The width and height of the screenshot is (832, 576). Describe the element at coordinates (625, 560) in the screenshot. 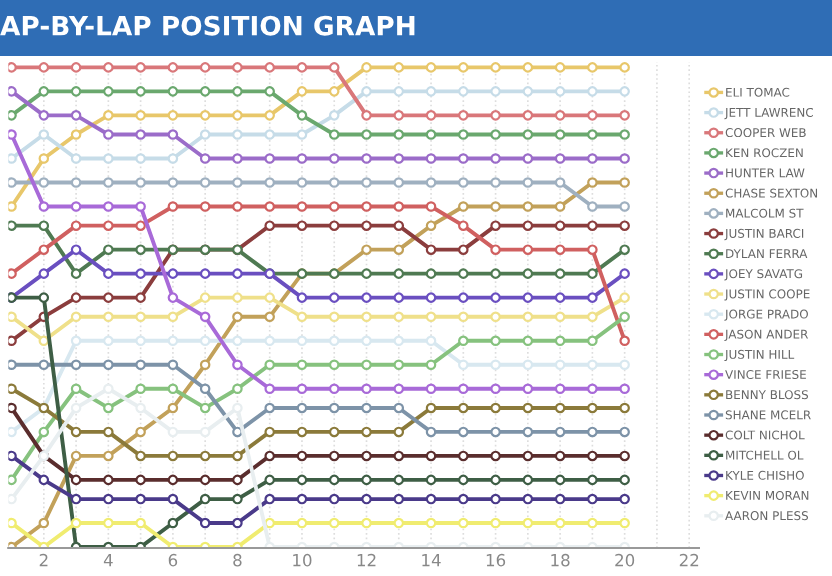

I see `x-tick-label: 20` at that location.